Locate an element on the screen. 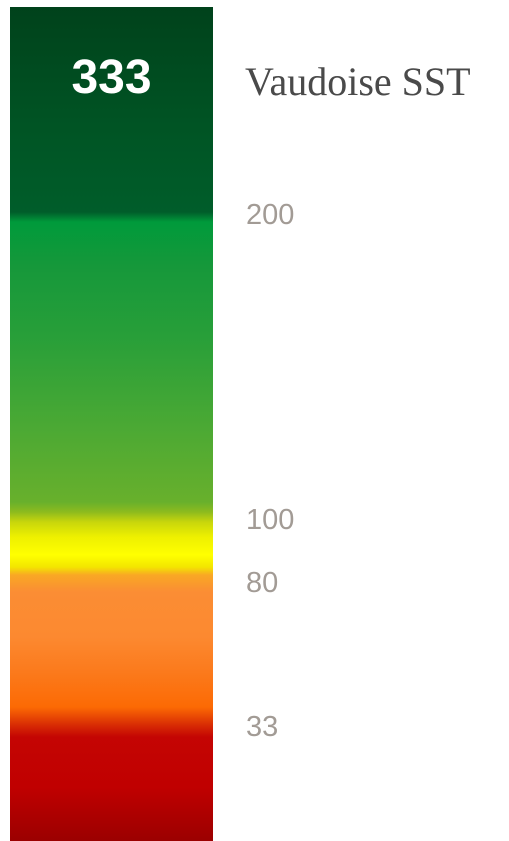  threshold-label-80: 80 is located at coordinates (262, 583).